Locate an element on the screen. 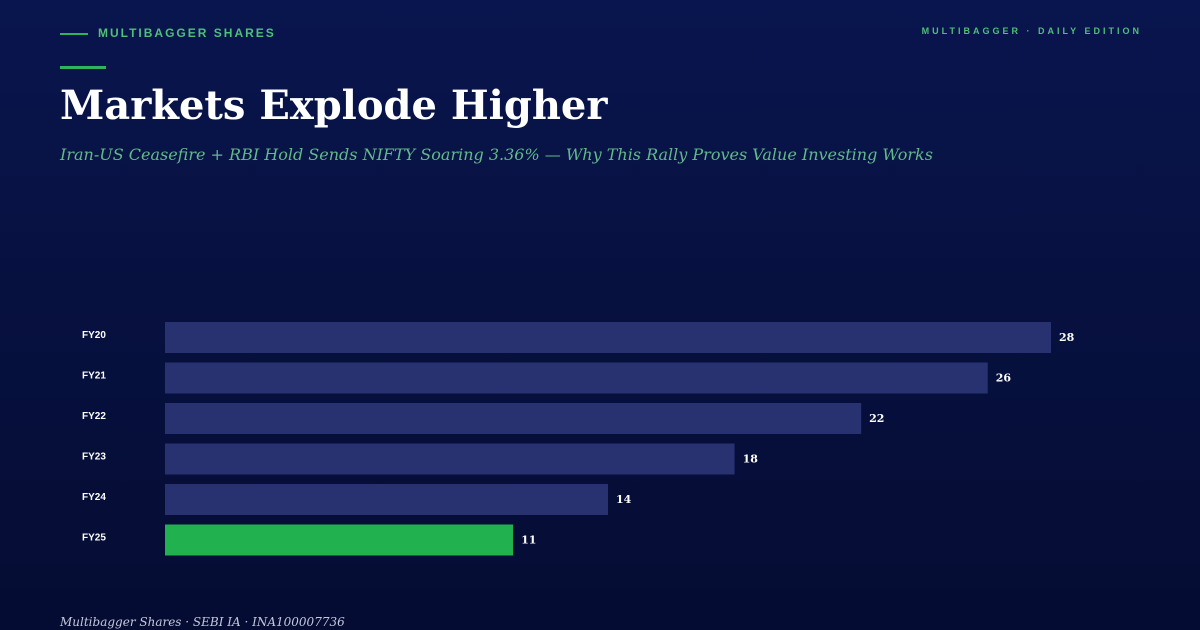 Image resolution: width=1200 pixels, height=630 pixels. bar-fy20 is located at coordinates (608, 337).